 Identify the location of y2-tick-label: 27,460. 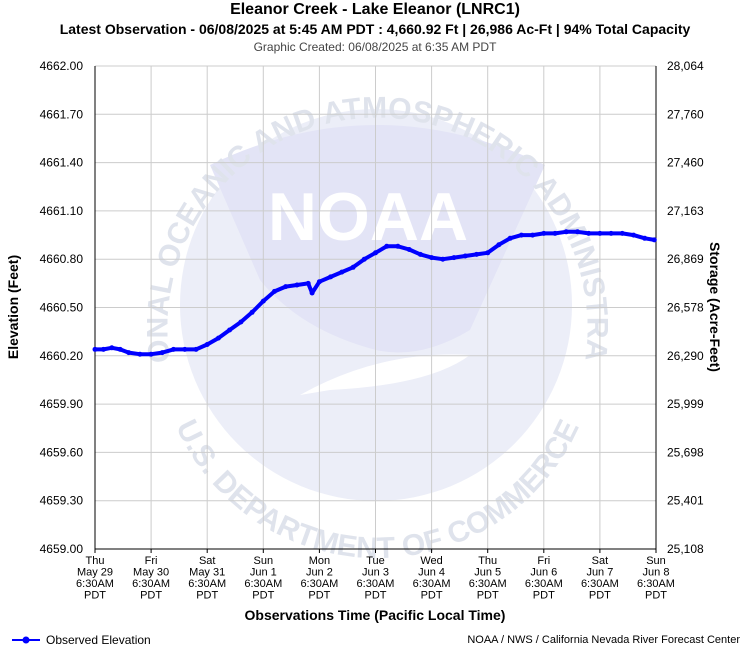
(685, 163).